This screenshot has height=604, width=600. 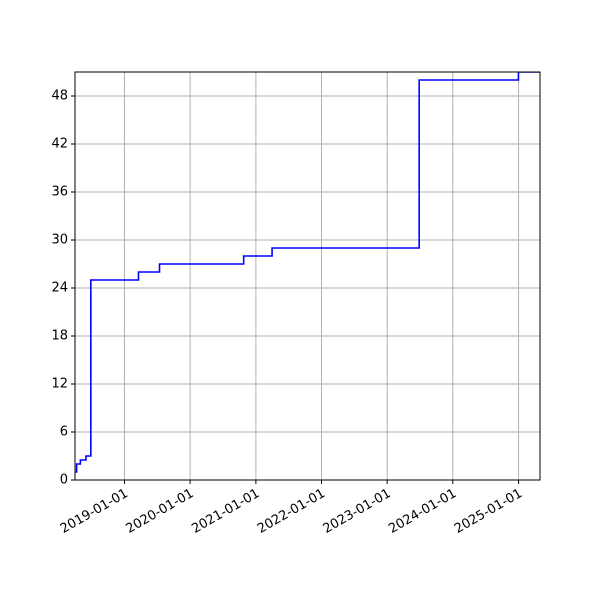 What do you see at coordinates (64, 480) in the screenshot?
I see `y-tick-label: 0` at bounding box center [64, 480].